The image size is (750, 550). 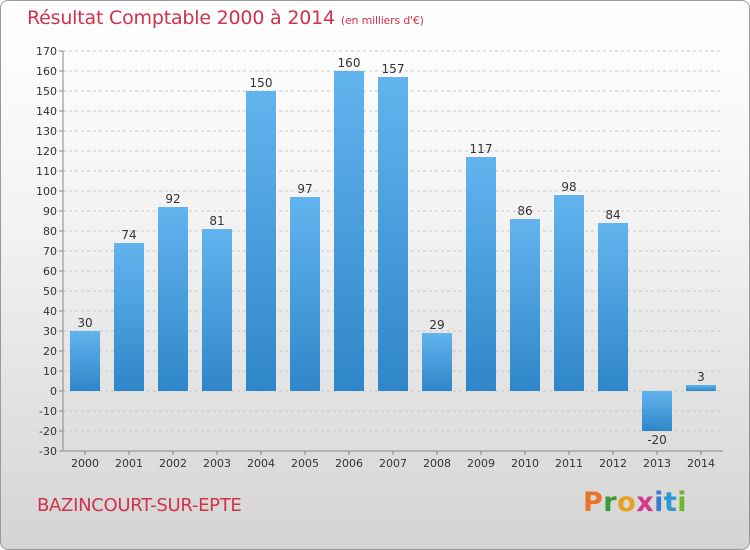 What do you see at coordinates (139, 505) in the screenshot?
I see `commune-name: BAZINCOURT-SUR-EPTE` at bounding box center [139, 505].